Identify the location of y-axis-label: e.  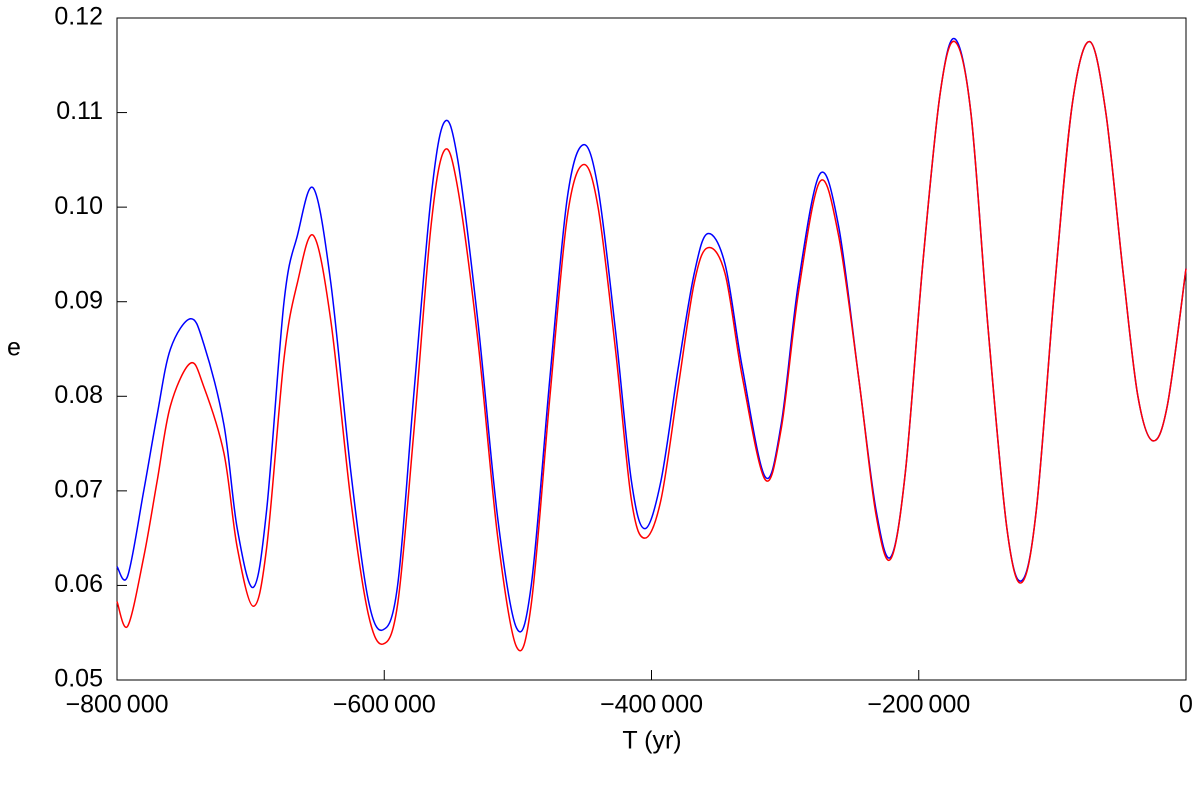
(14, 348).